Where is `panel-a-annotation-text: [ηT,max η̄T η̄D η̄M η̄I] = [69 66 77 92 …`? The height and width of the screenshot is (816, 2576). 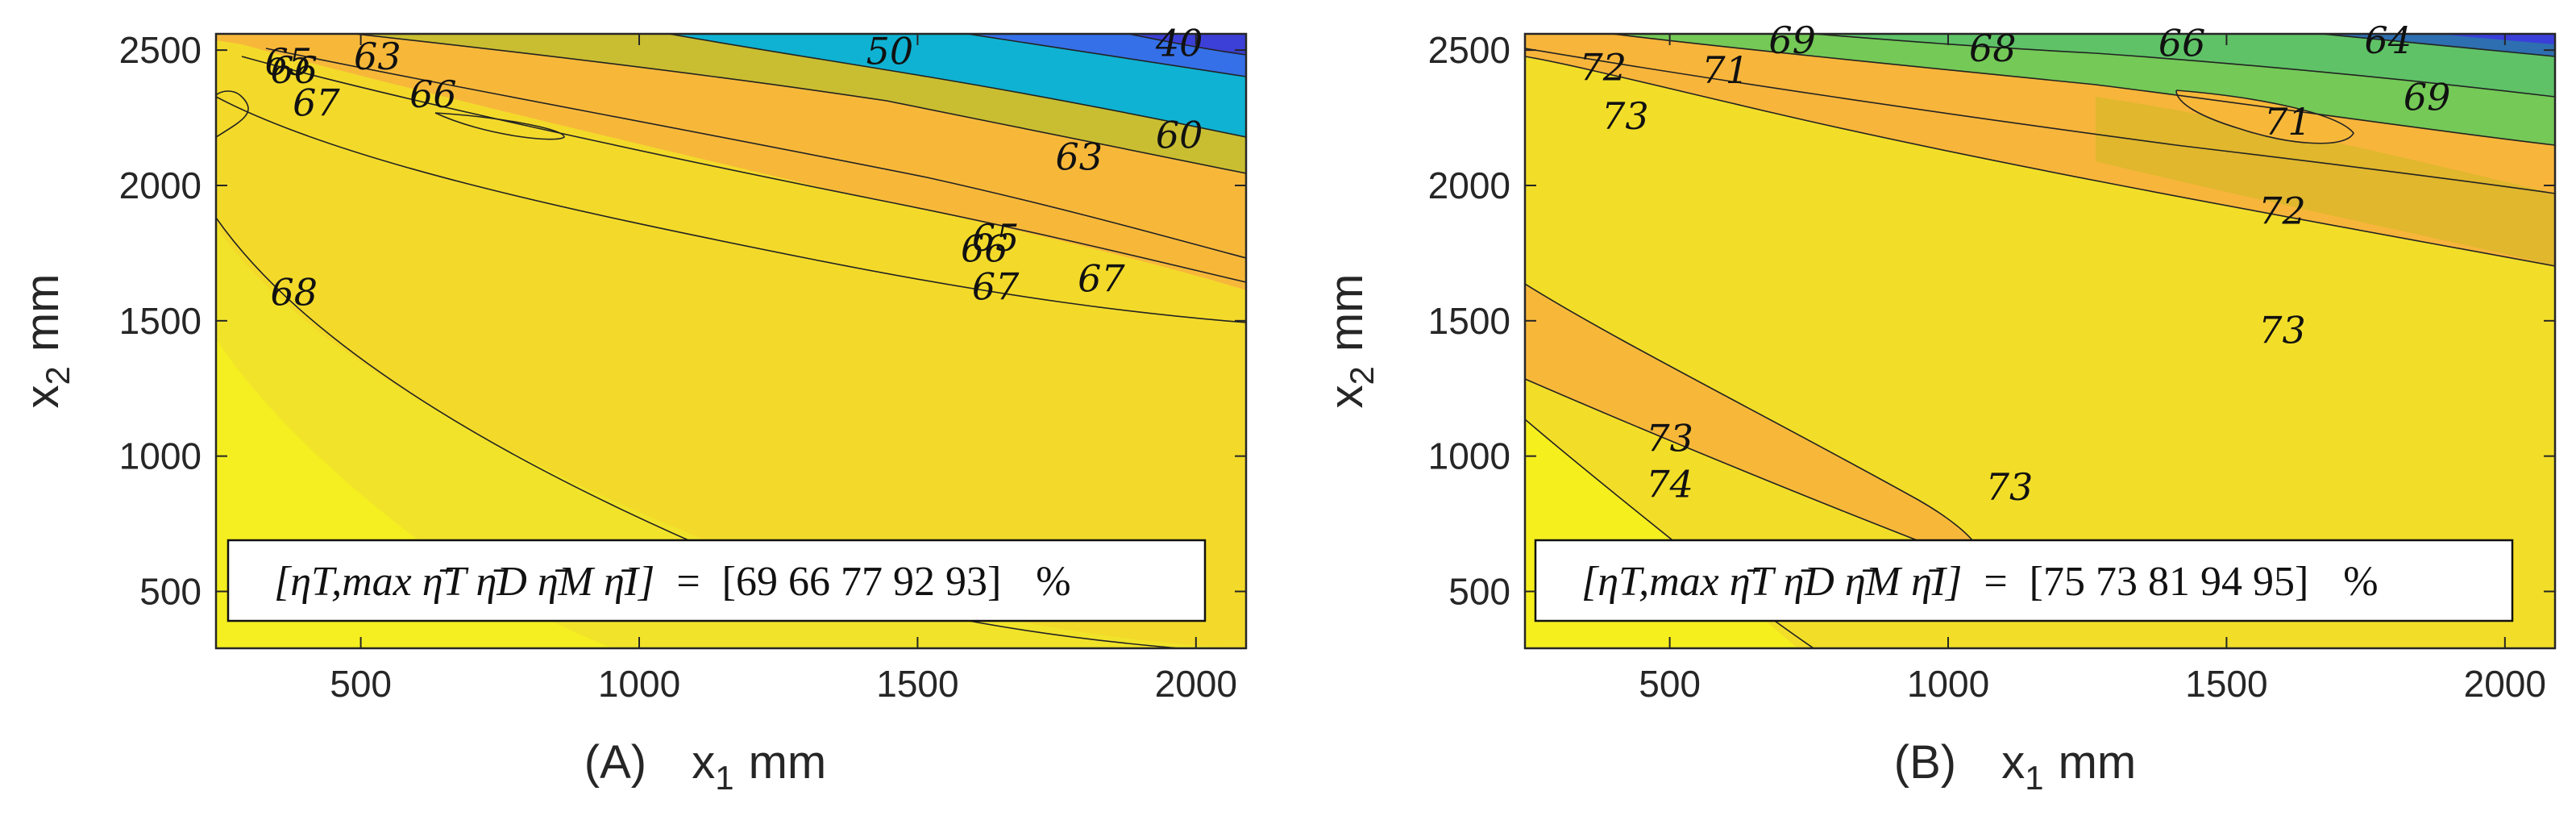 panel-a-annotation-text: [ηT,max η̄T η̄D η̄M η̄I] = [69 66 77 92 … is located at coordinates (672, 582).